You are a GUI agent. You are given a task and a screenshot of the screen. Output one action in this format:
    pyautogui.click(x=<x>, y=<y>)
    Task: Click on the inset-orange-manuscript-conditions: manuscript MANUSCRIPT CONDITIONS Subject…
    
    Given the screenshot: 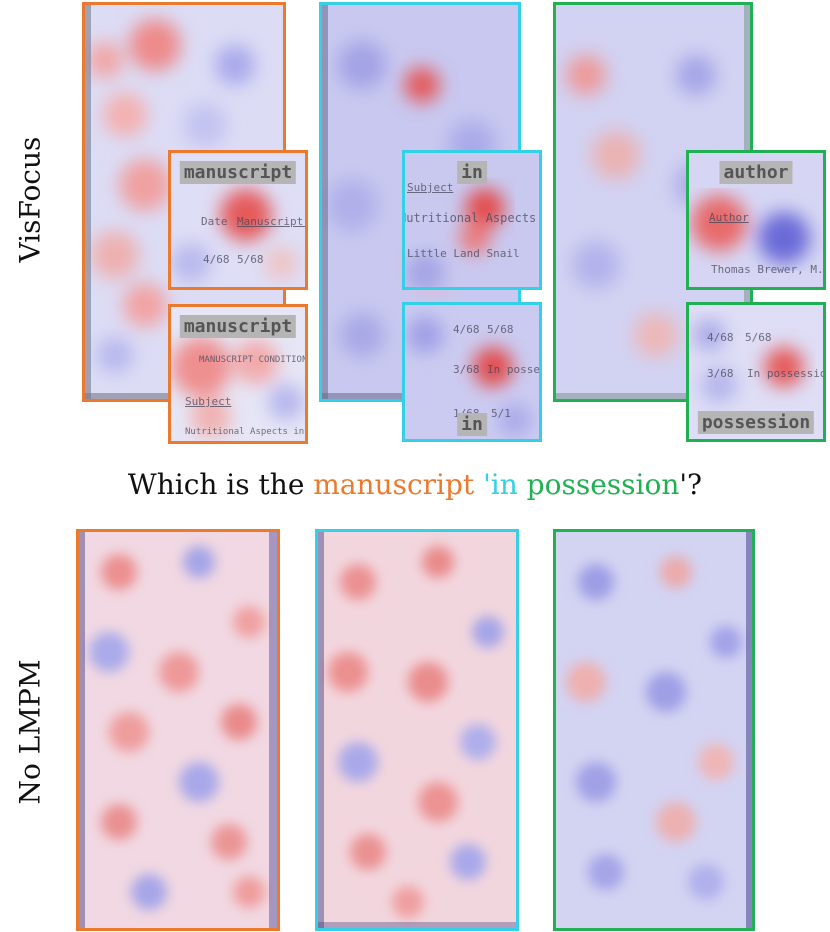 What is the action you would take?
    pyautogui.click(x=238, y=374)
    